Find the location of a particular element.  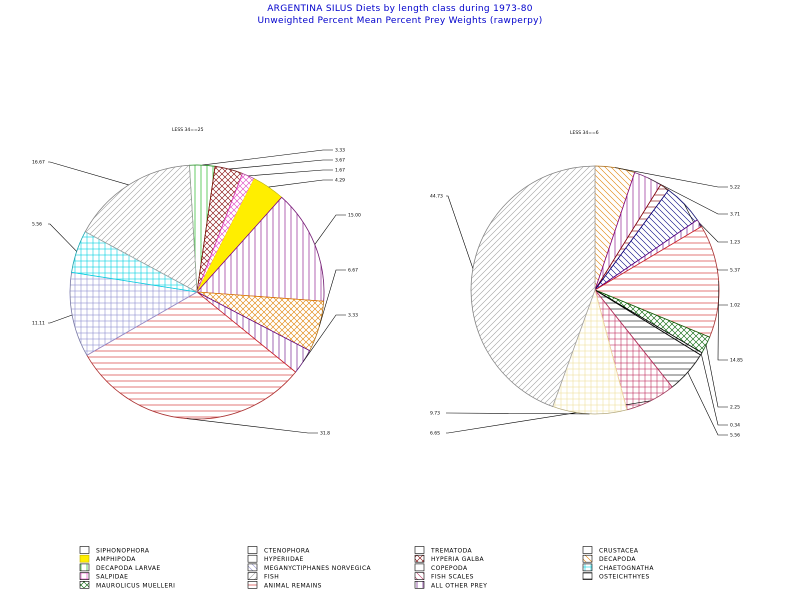

slice-label: 16.67 is located at coordinates (38, 163).